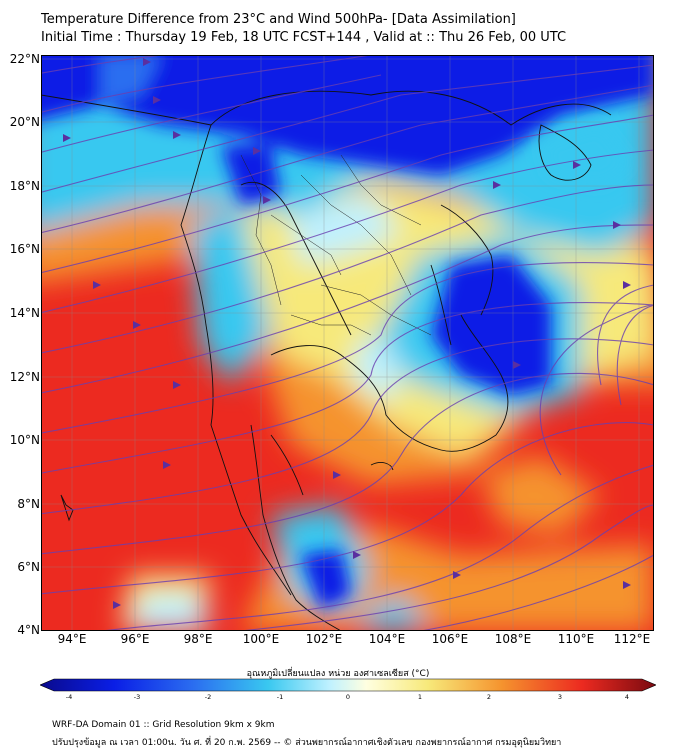 The height and width of the screenshot is (756, 676). Describe the element at coordinates (348, 685) in the screenshot. I see `colorbar` at that location.